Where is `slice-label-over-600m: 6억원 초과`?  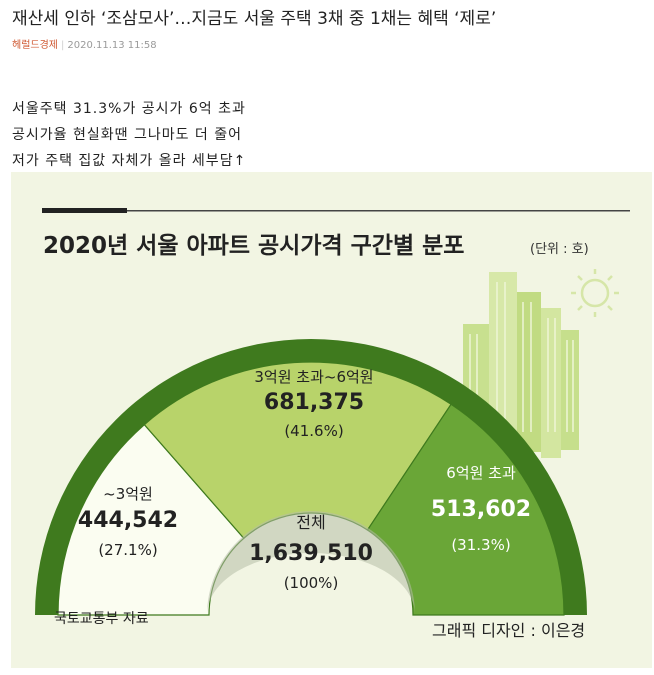 slice-label-over-600m: 6억원 초과 is located at coordinates (481, 473).